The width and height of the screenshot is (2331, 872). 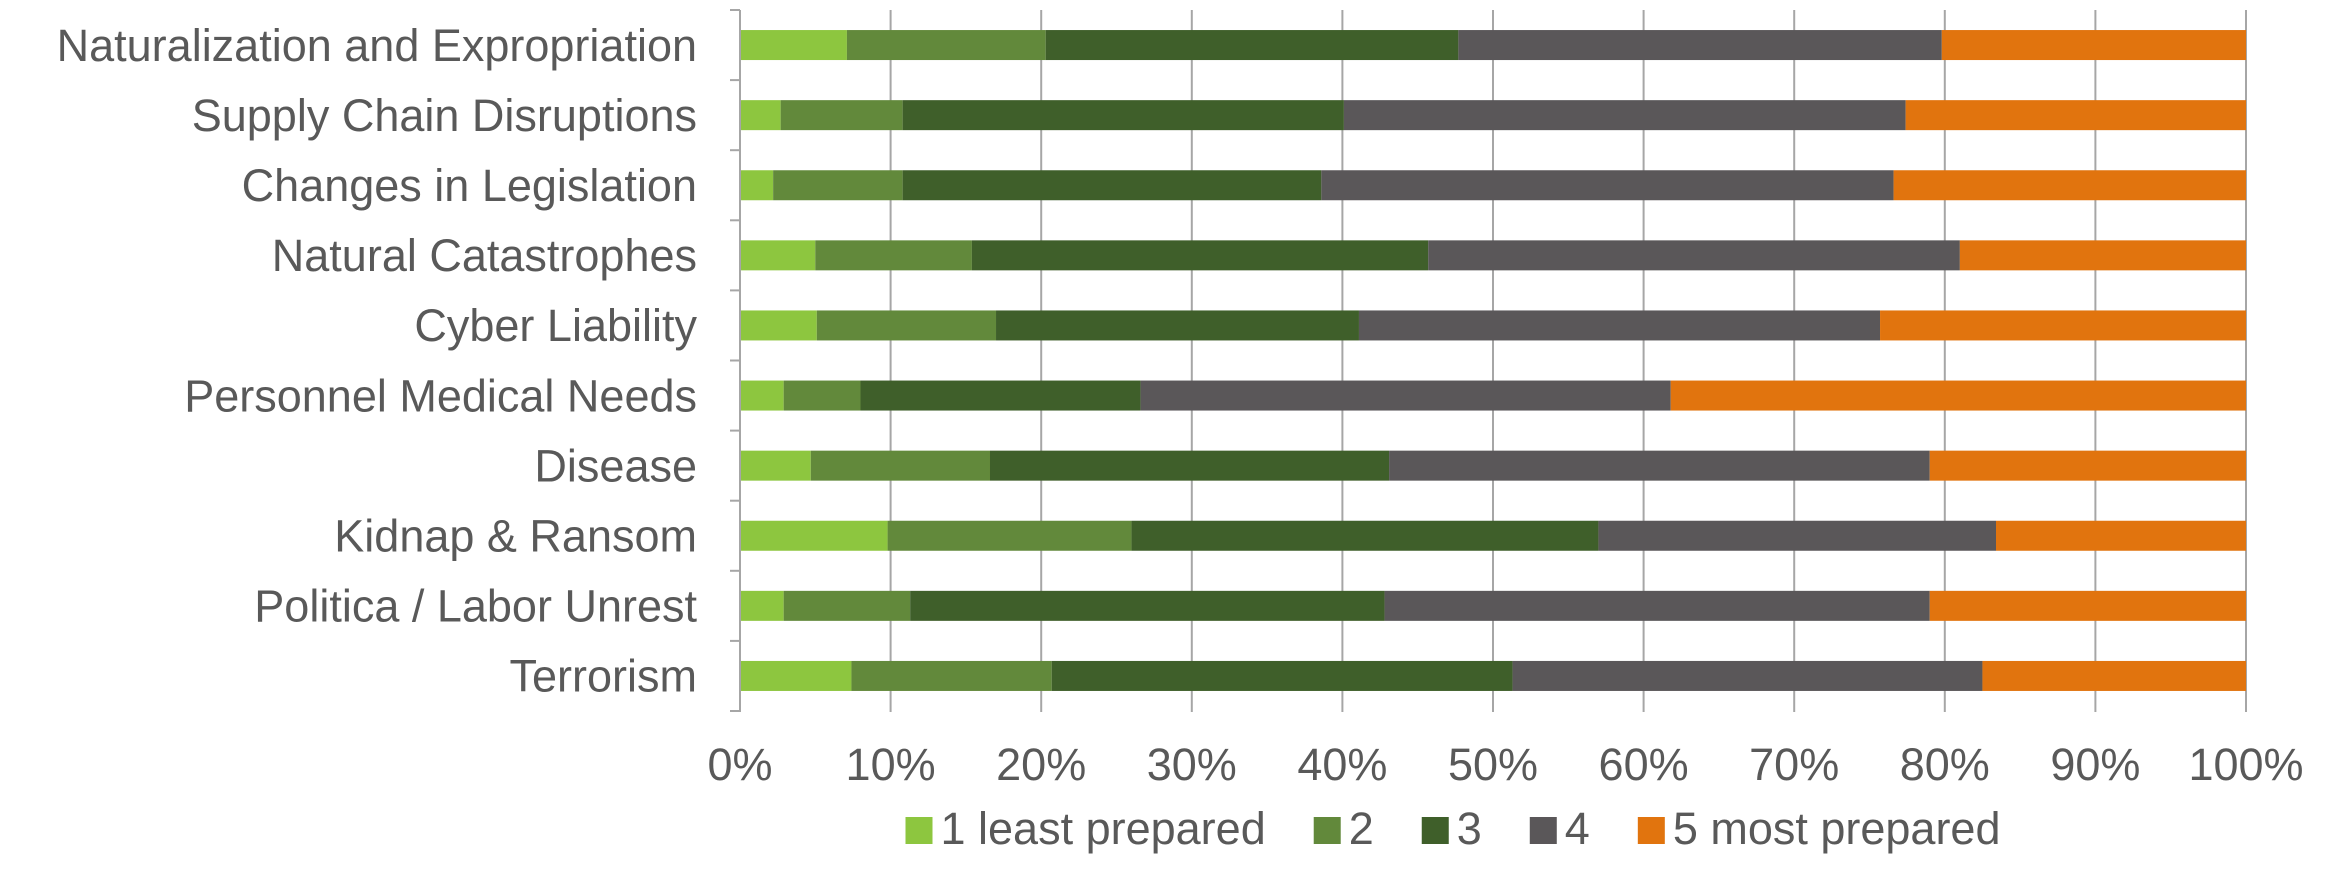 What do you see at coordinates (615, 465) in the screenshot?
I see `category-label: Disease` at bounding box center [615, 465].